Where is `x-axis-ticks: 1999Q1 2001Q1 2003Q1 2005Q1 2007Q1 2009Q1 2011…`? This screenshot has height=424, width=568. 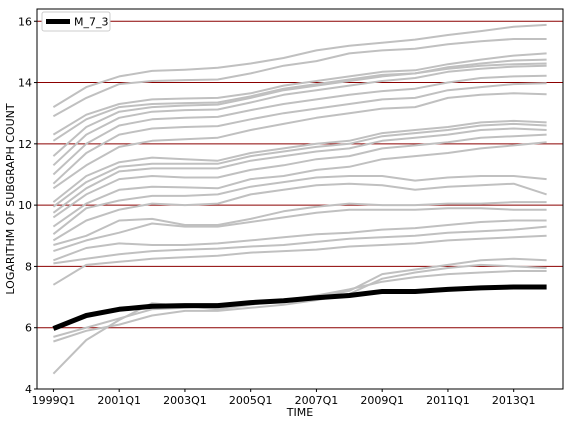 x-axis-ticks: 1999Q1 2001Q1 2003Q1 2005Q1 2007Q1 2009Q1 2011… is located at coordinates (284, 398).